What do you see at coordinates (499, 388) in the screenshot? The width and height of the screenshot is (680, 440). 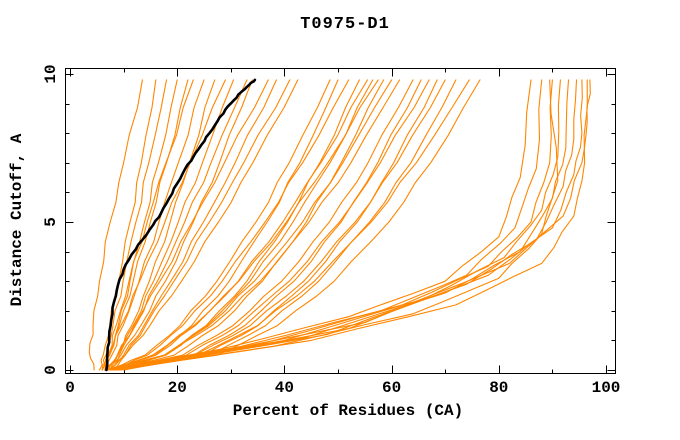 I see `x-tick-label: 80` at bounding box center [499, 388].